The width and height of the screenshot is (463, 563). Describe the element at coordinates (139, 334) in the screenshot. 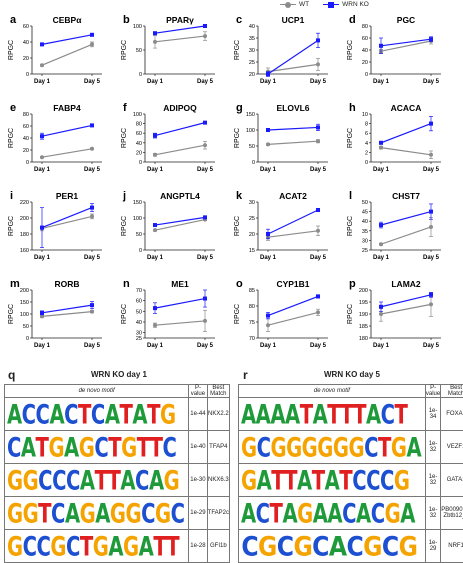

I see `y-tick-label: 30` at that location.